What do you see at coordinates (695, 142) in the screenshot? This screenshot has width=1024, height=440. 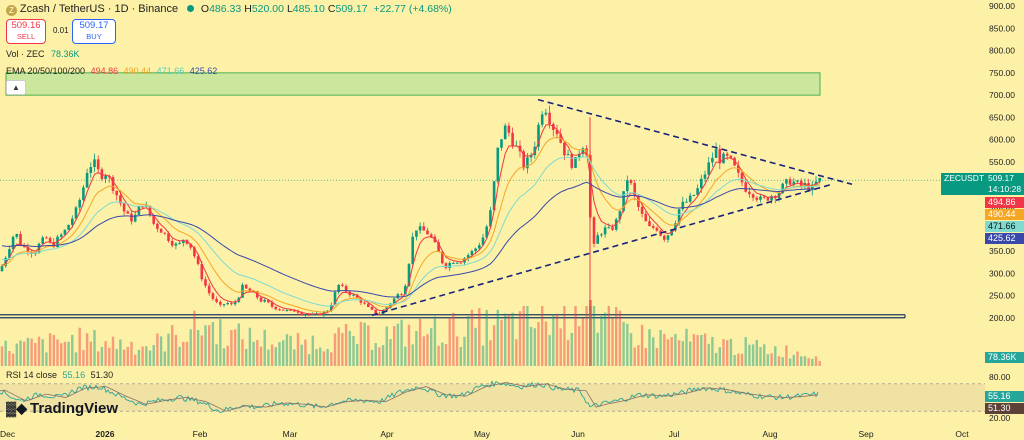 I see `descending-trendline` at bounding box center [695, 142].